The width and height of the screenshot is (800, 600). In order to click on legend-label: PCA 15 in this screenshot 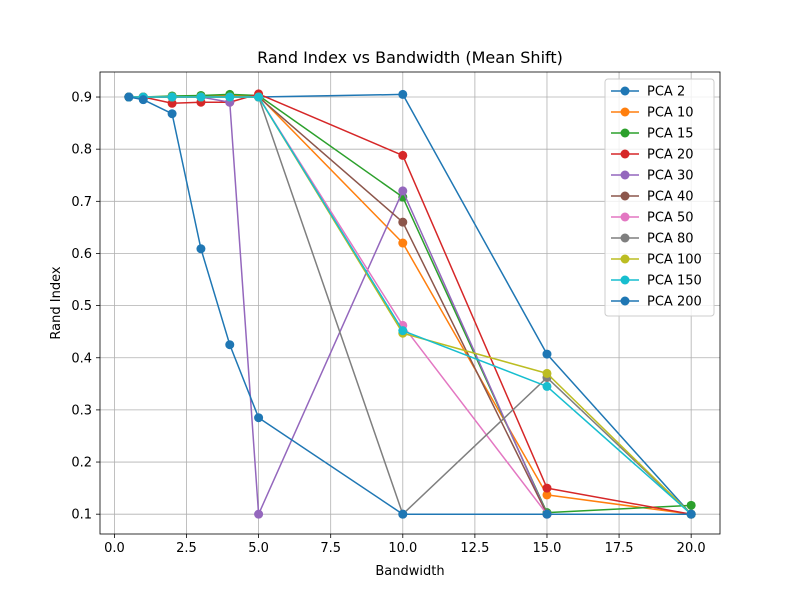, I will do `click(670, 134)`.